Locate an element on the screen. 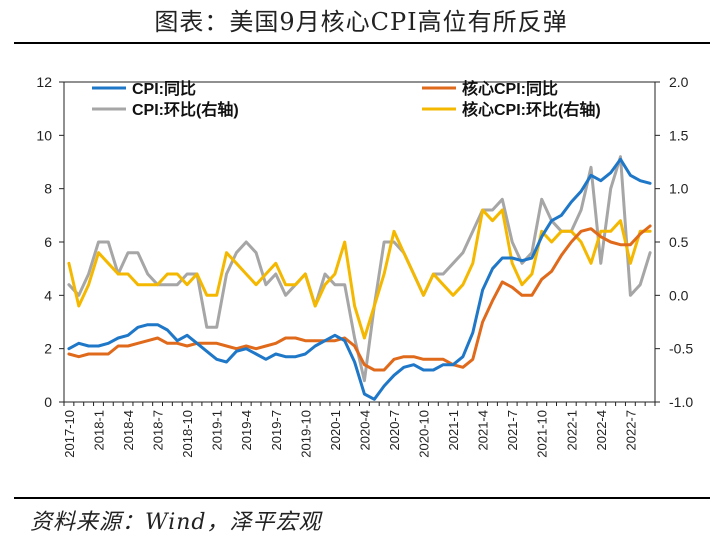 The height and width of the screenshot is (545, 722). x-tick-label: 2018-10 is located at coordinates (187, 434).